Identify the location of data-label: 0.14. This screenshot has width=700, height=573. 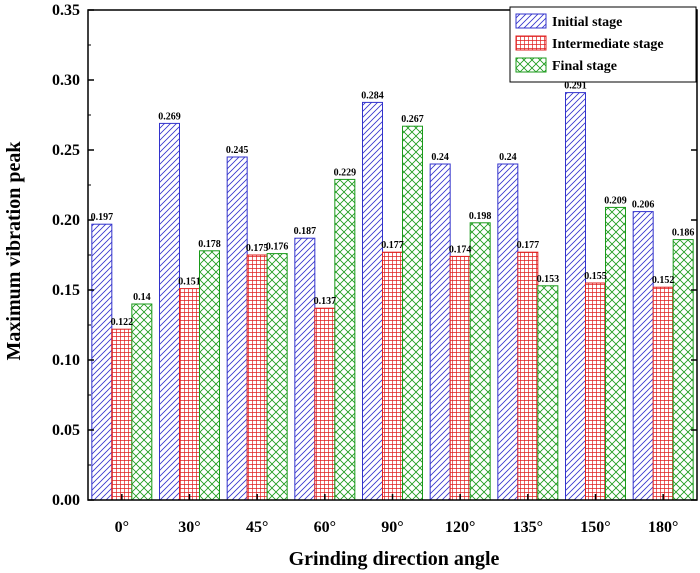
(142, 297).